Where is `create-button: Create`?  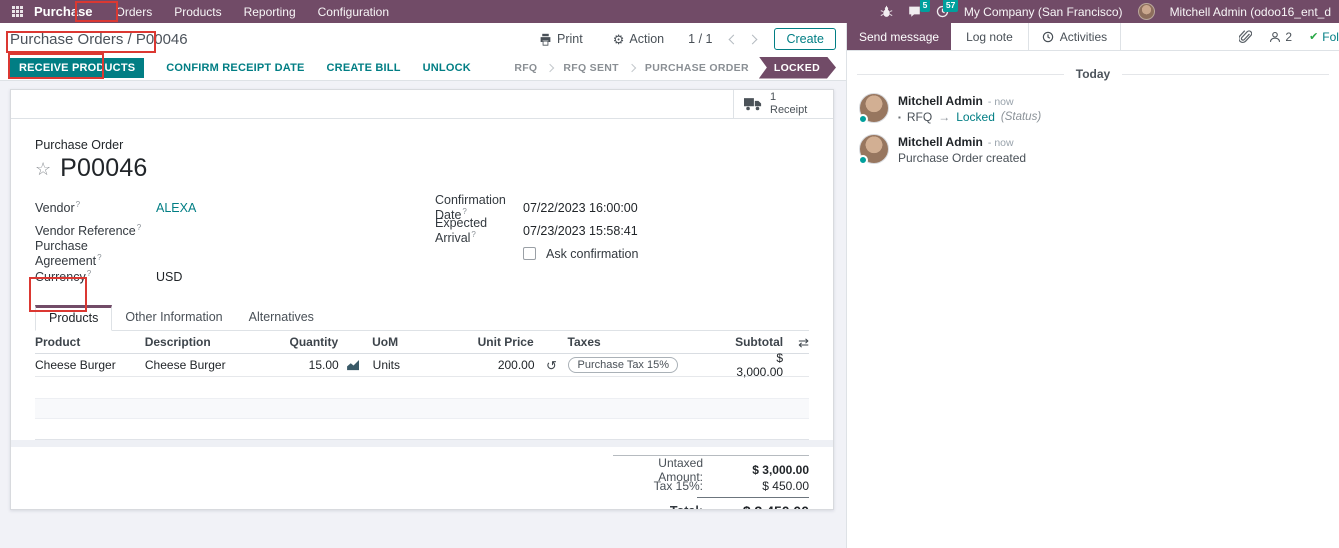
create-button: Create is located at coordinates (805, 39).